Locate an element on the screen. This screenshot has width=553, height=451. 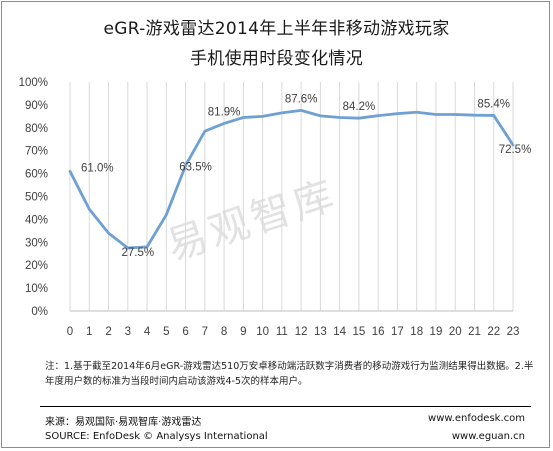
data-label: 61.0% is located at coordinates (97, 168).